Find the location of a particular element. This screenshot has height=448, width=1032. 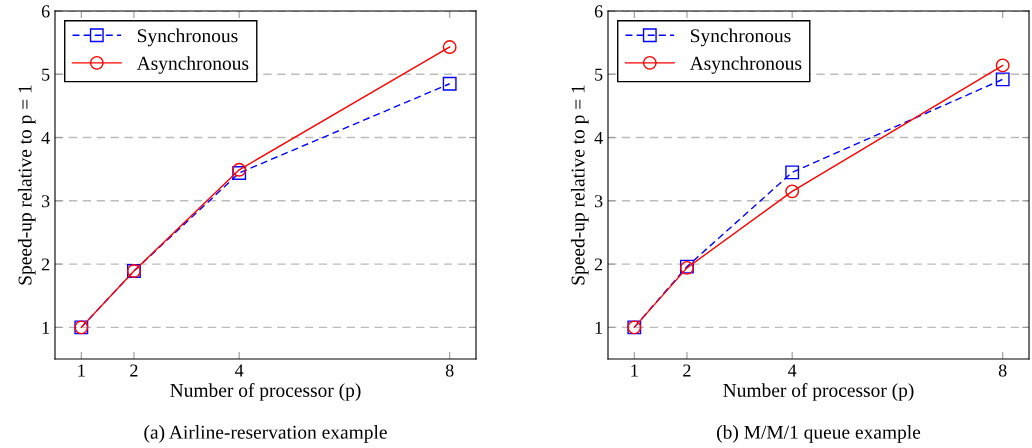

text: (b) M/M/1 queue example is located at coordinates (819, 434).